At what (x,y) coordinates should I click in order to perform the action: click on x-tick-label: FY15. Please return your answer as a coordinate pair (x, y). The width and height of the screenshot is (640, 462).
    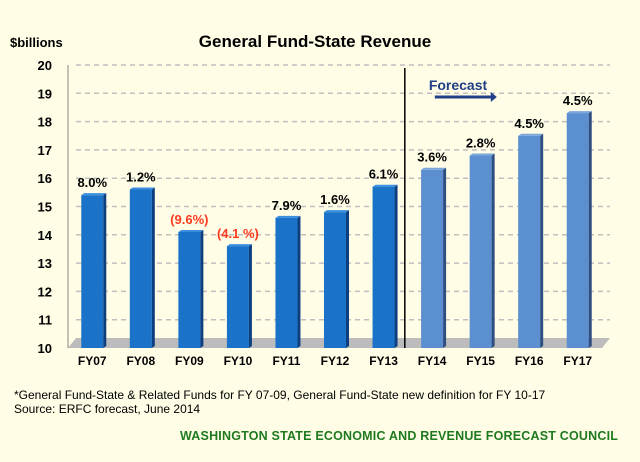
    Looking at the image, I should click on (480, 361).